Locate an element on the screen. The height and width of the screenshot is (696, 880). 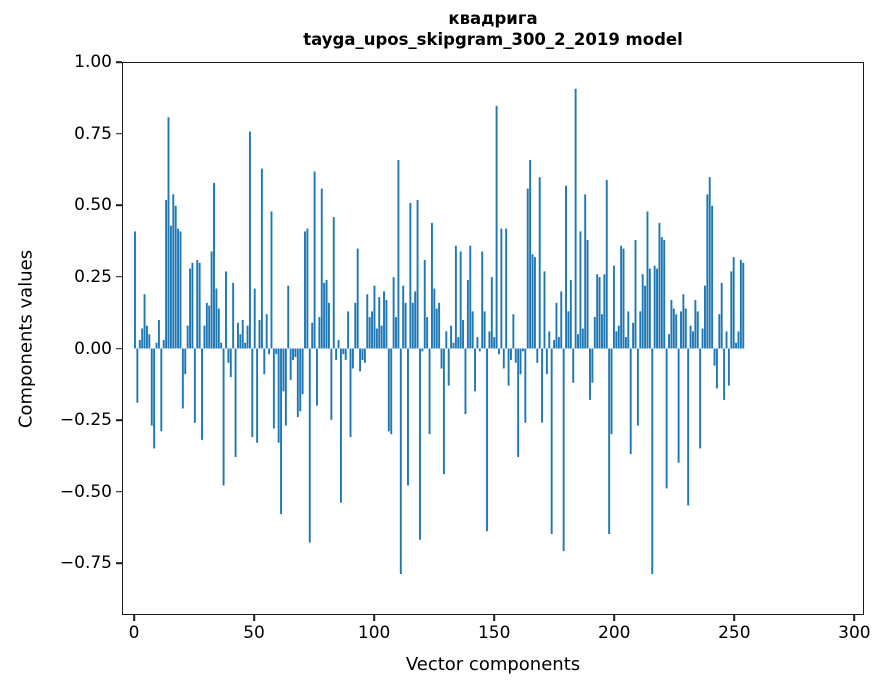
y-axis-label-host: Components values is located at coordinates (26, 348).